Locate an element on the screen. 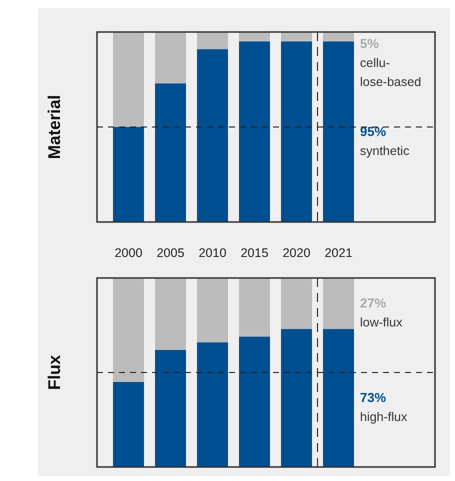 This screenshot has width=455, height=481. series-label: low-flux is located at coordinates (382, 323).